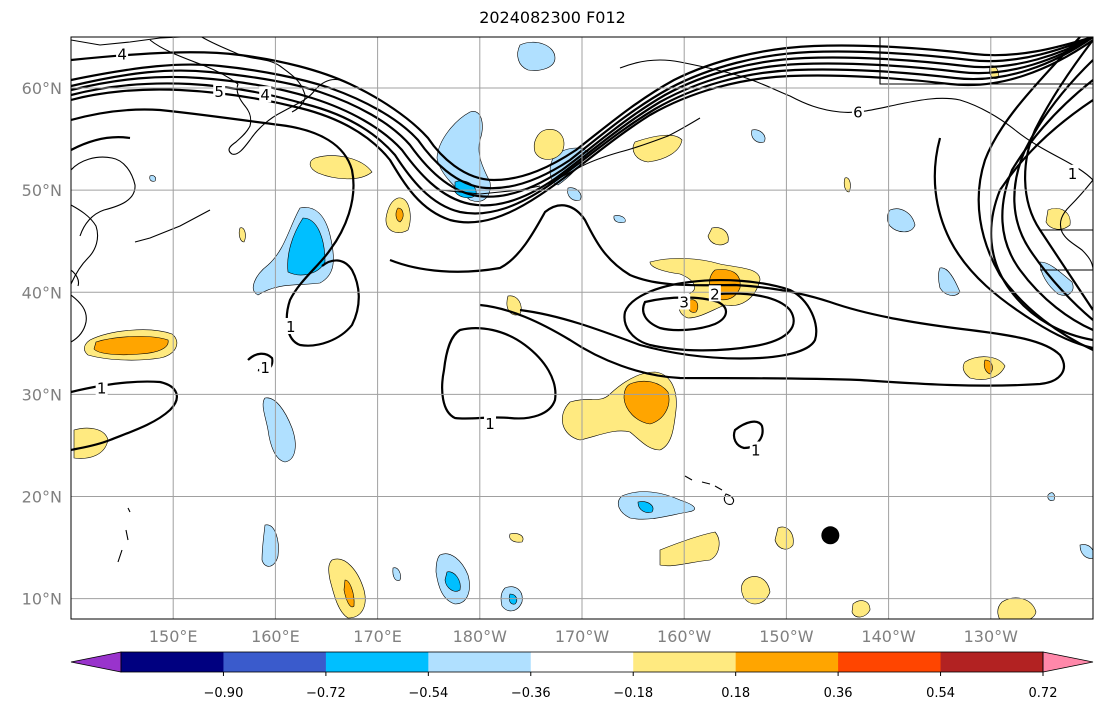  What do you see at coordinates (42, 88) in the screenshot?
I see `lat-tick-label: 60°N` at bounding box center [42, 88].